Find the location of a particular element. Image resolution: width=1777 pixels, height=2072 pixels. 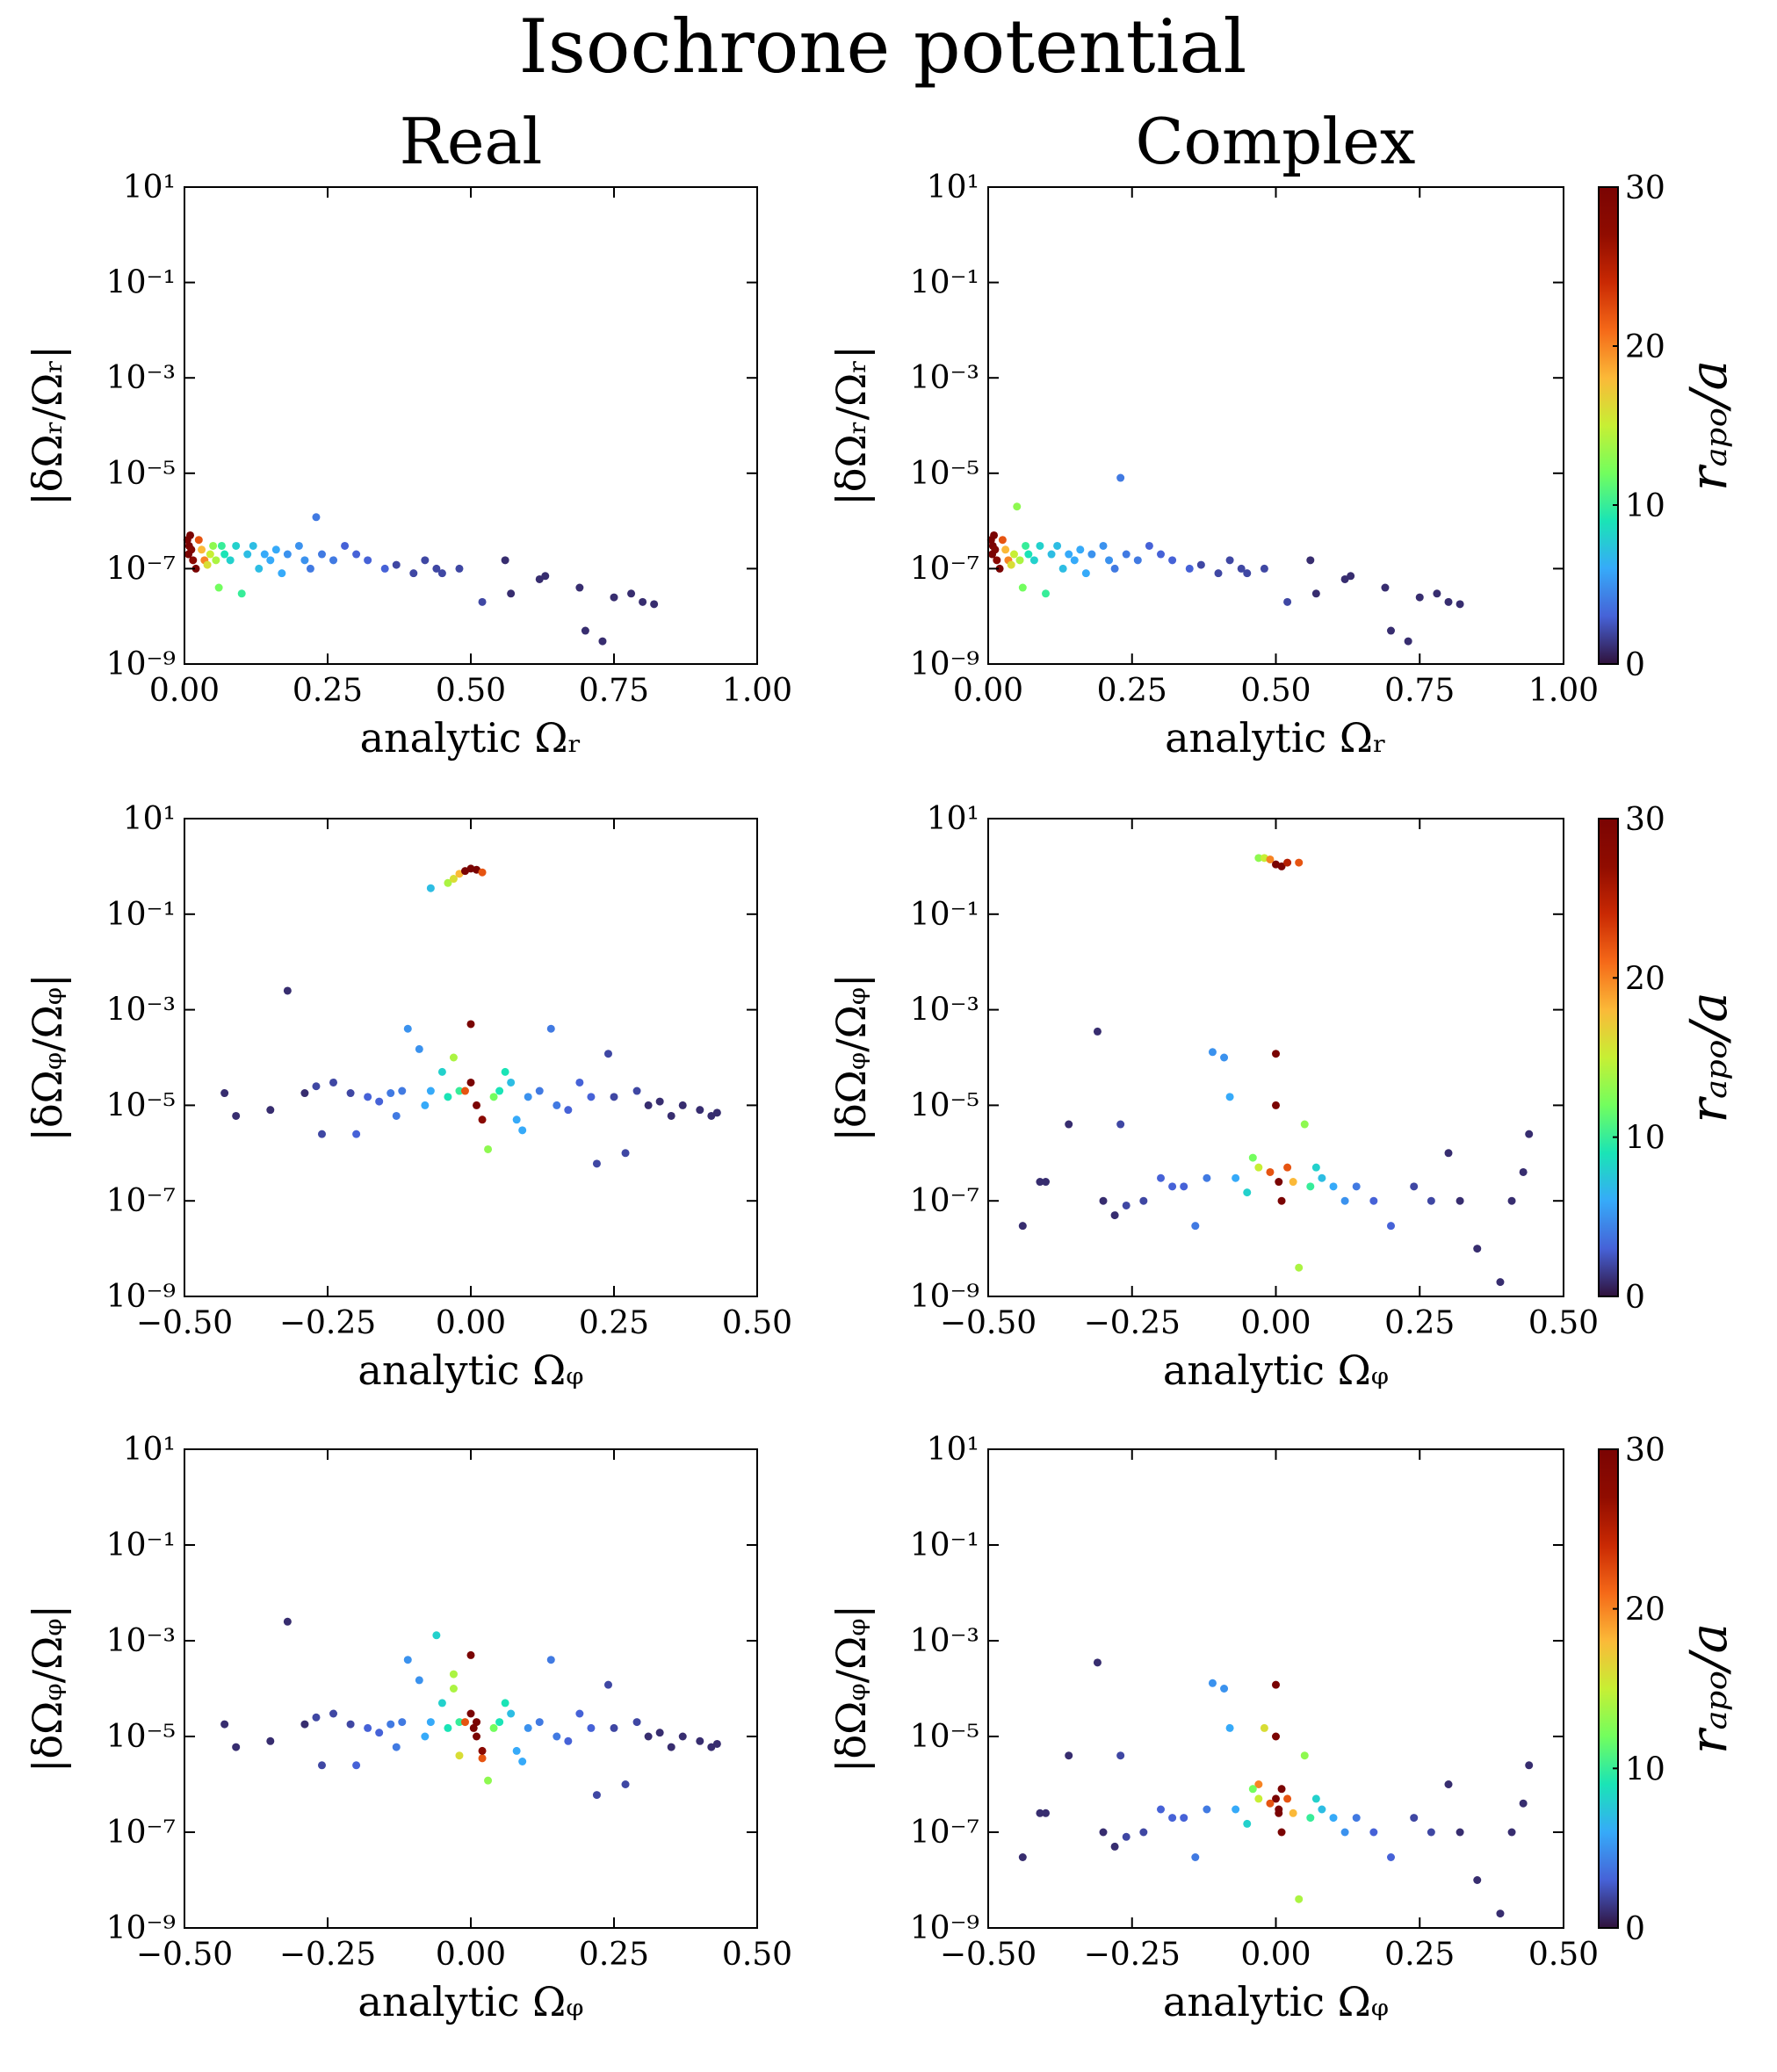

x-tick-label: 0.50 is located at coordinates (1563, 1323).